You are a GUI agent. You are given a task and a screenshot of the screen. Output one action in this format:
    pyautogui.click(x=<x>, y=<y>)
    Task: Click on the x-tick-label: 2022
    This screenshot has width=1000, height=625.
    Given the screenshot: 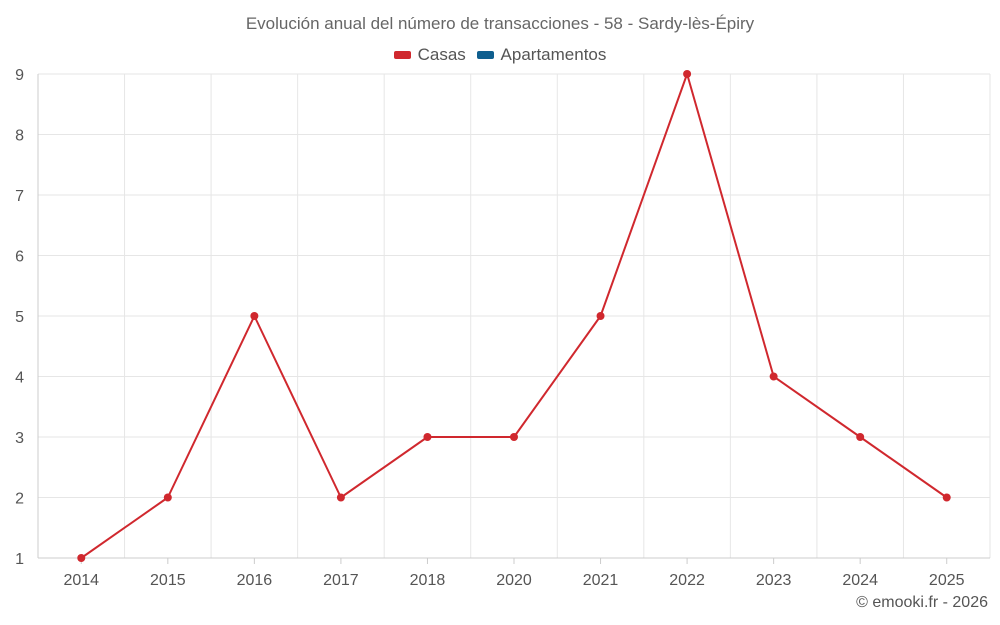 What is the action you would take?
    pyautogui.click(x=687, y=580)
    